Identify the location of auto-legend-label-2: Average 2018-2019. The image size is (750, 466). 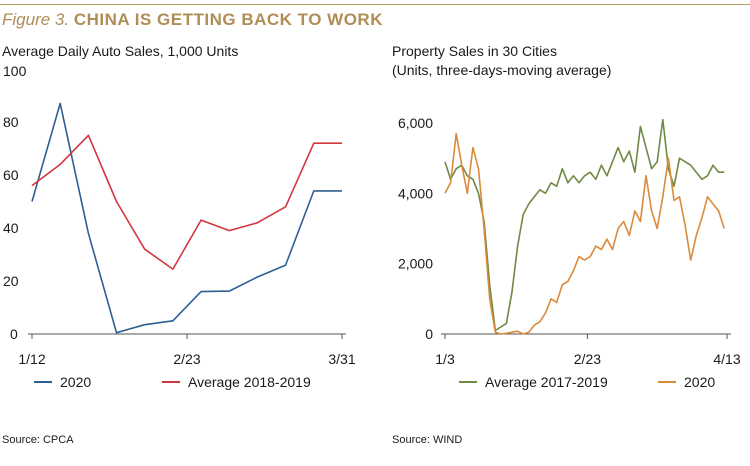
(249, 382).